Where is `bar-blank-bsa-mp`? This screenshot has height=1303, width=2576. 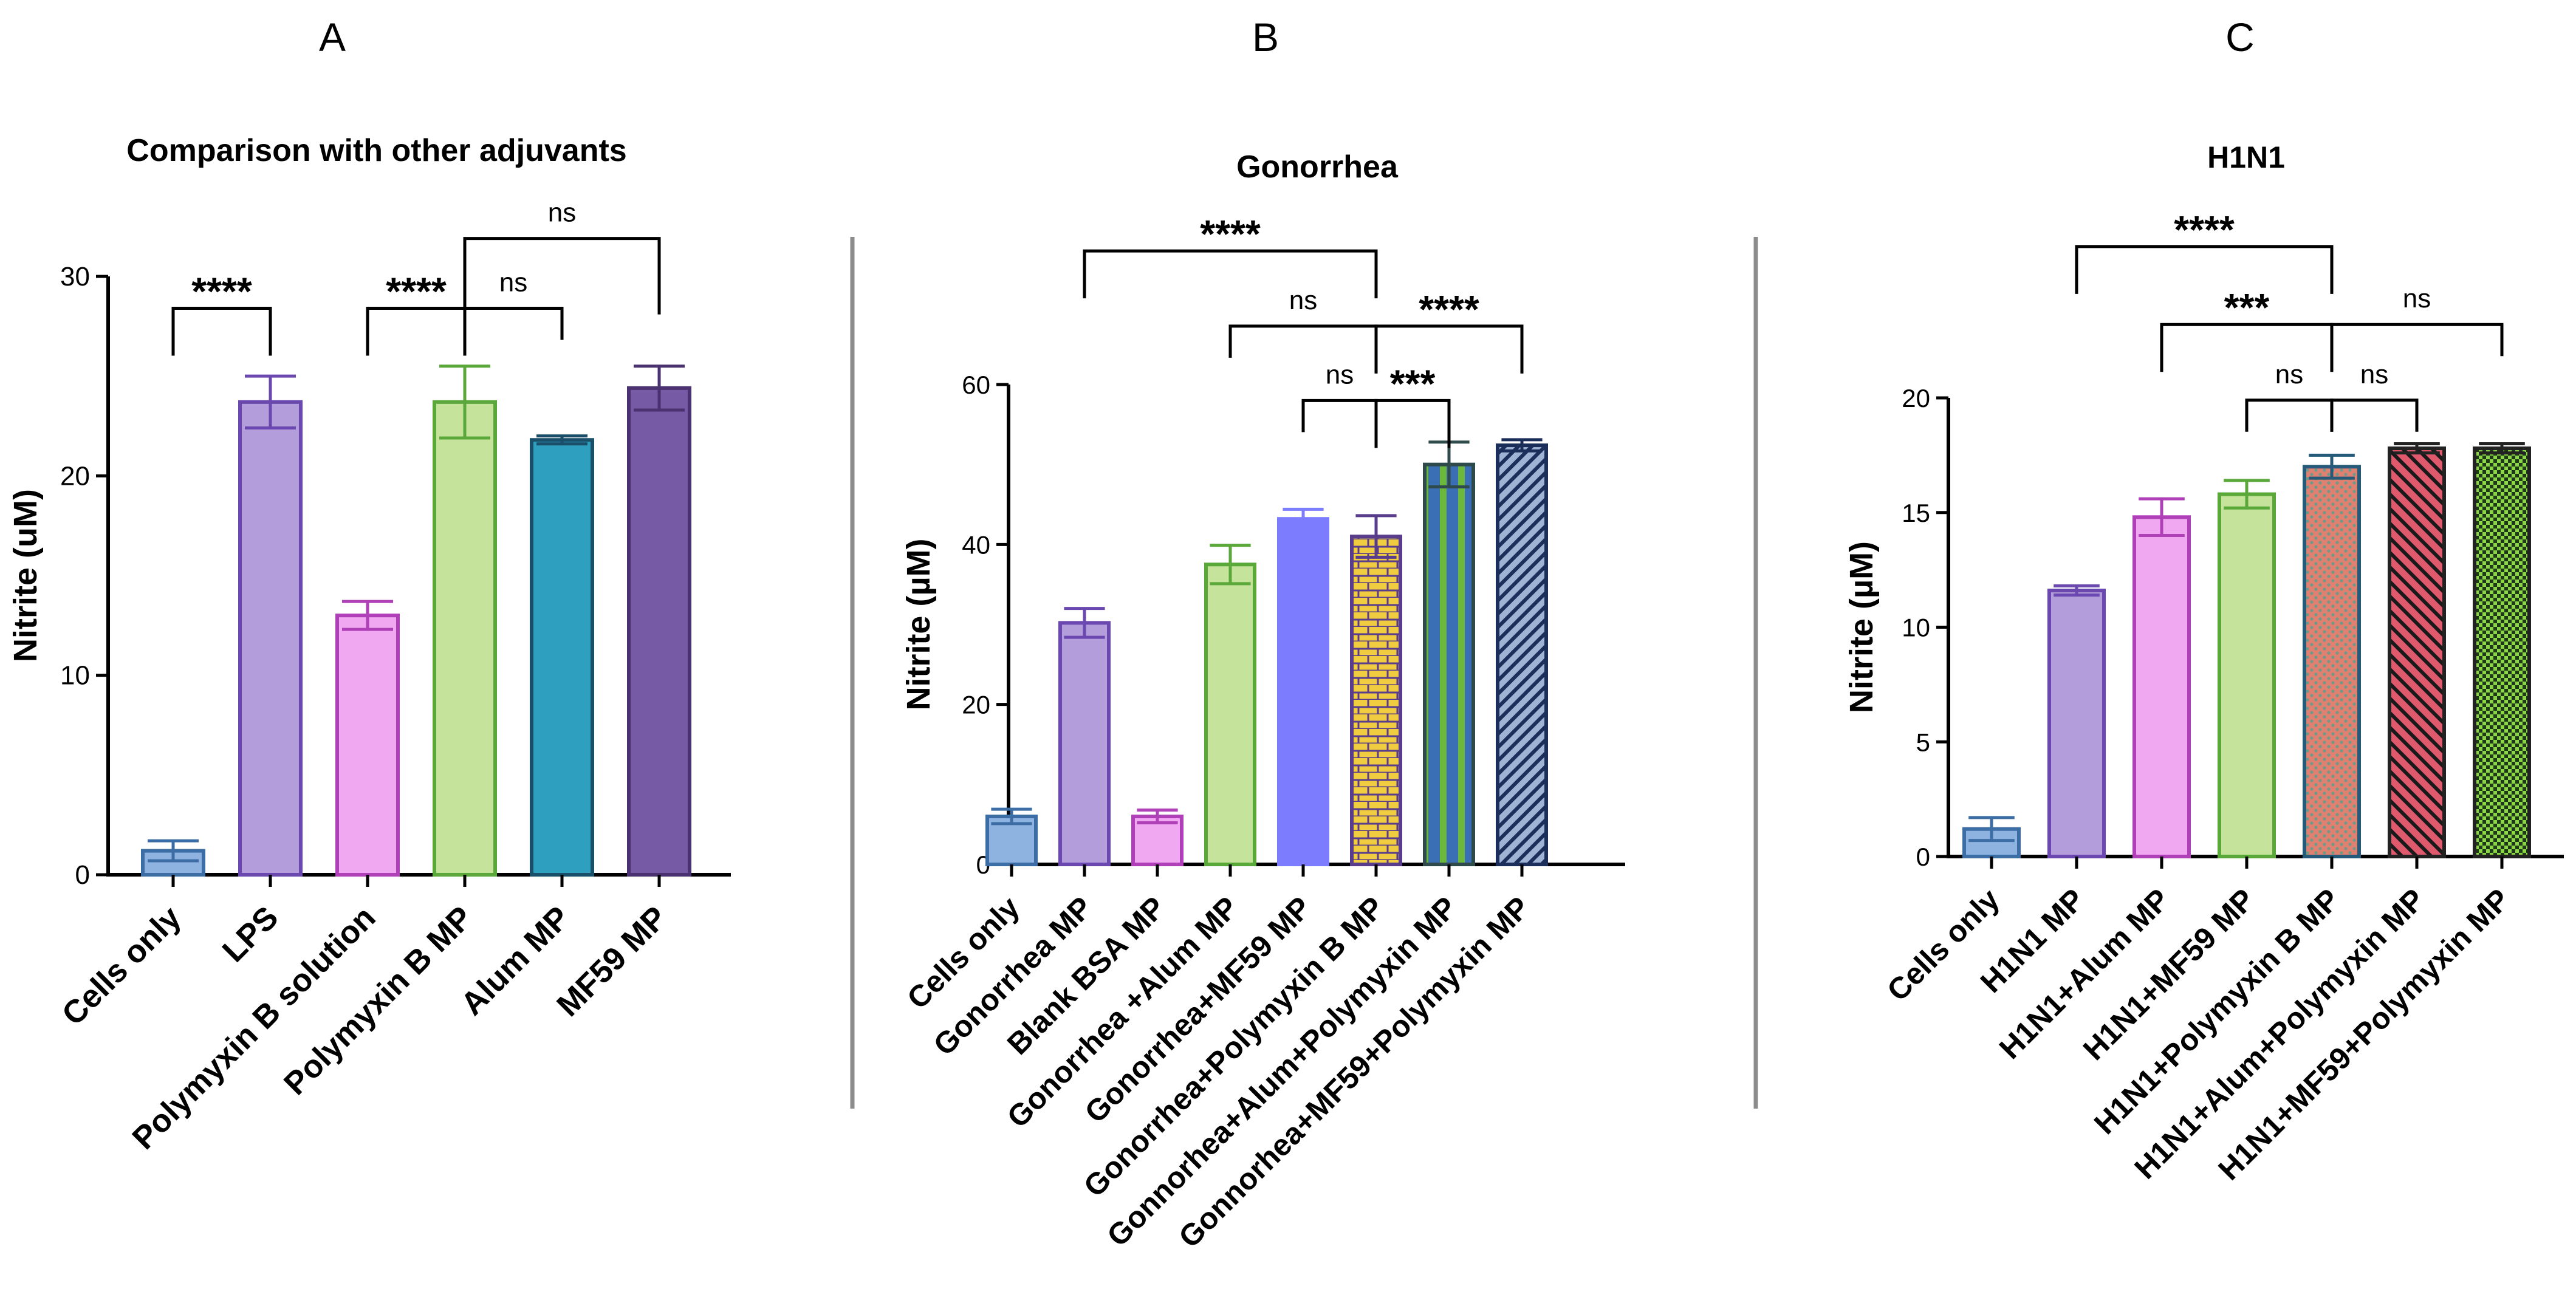
bar-blank-bsa-mp is located at coordinates (1157, 840).